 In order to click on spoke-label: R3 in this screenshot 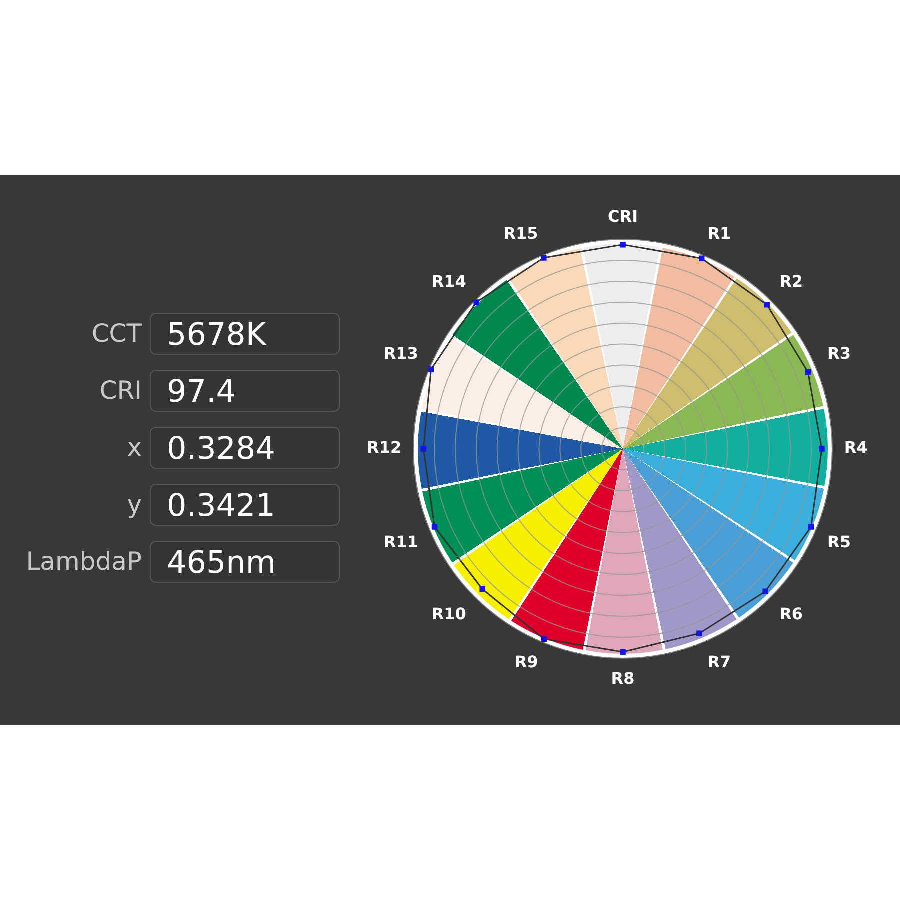, I will do `click(840, 353)`.